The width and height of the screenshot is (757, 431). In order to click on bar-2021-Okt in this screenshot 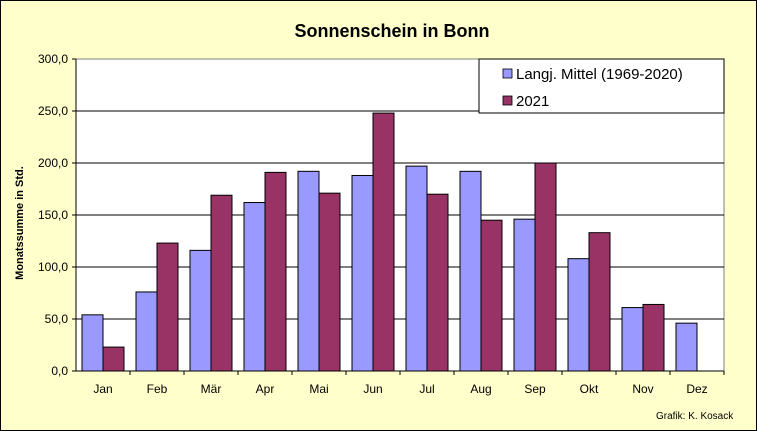, I will do `click(599, 302)`.